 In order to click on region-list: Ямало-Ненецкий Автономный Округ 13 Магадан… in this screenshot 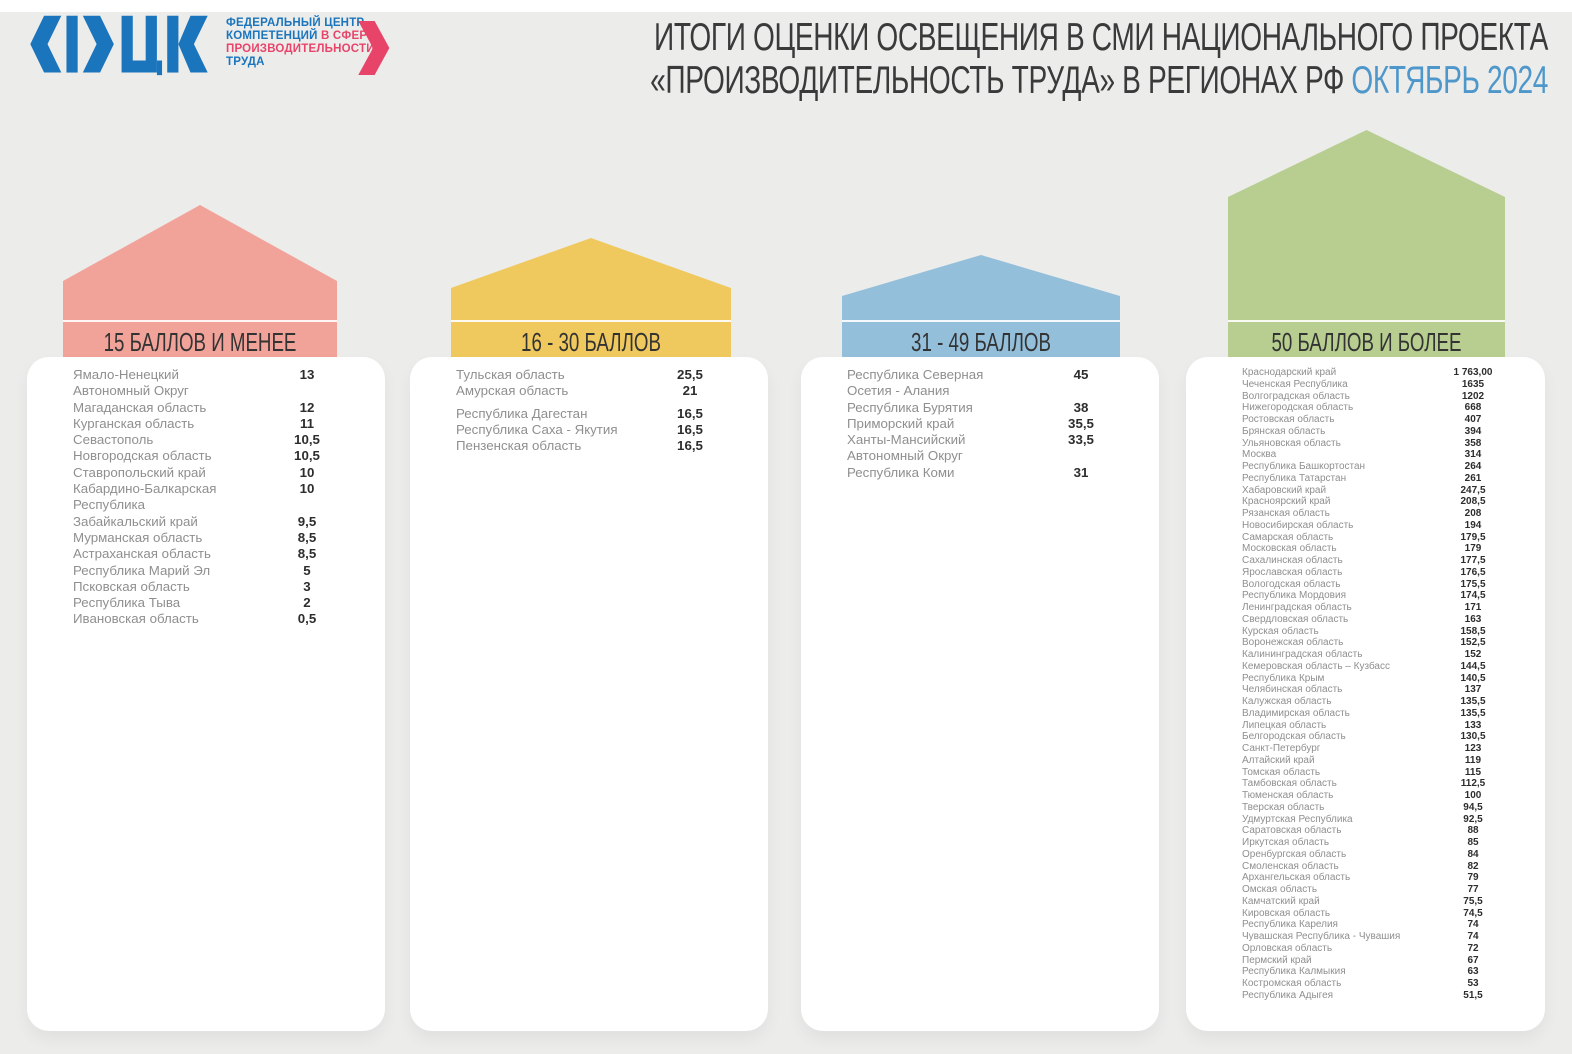, I will do `click(206, 492)`.